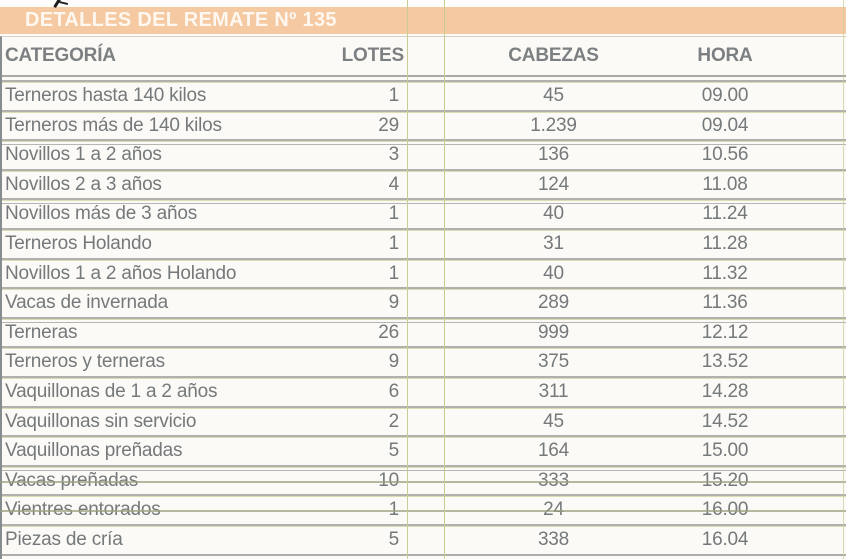 This screenshot has width=846, height=559. I want to click on cell-hora: 11.36, so click(725, 303).